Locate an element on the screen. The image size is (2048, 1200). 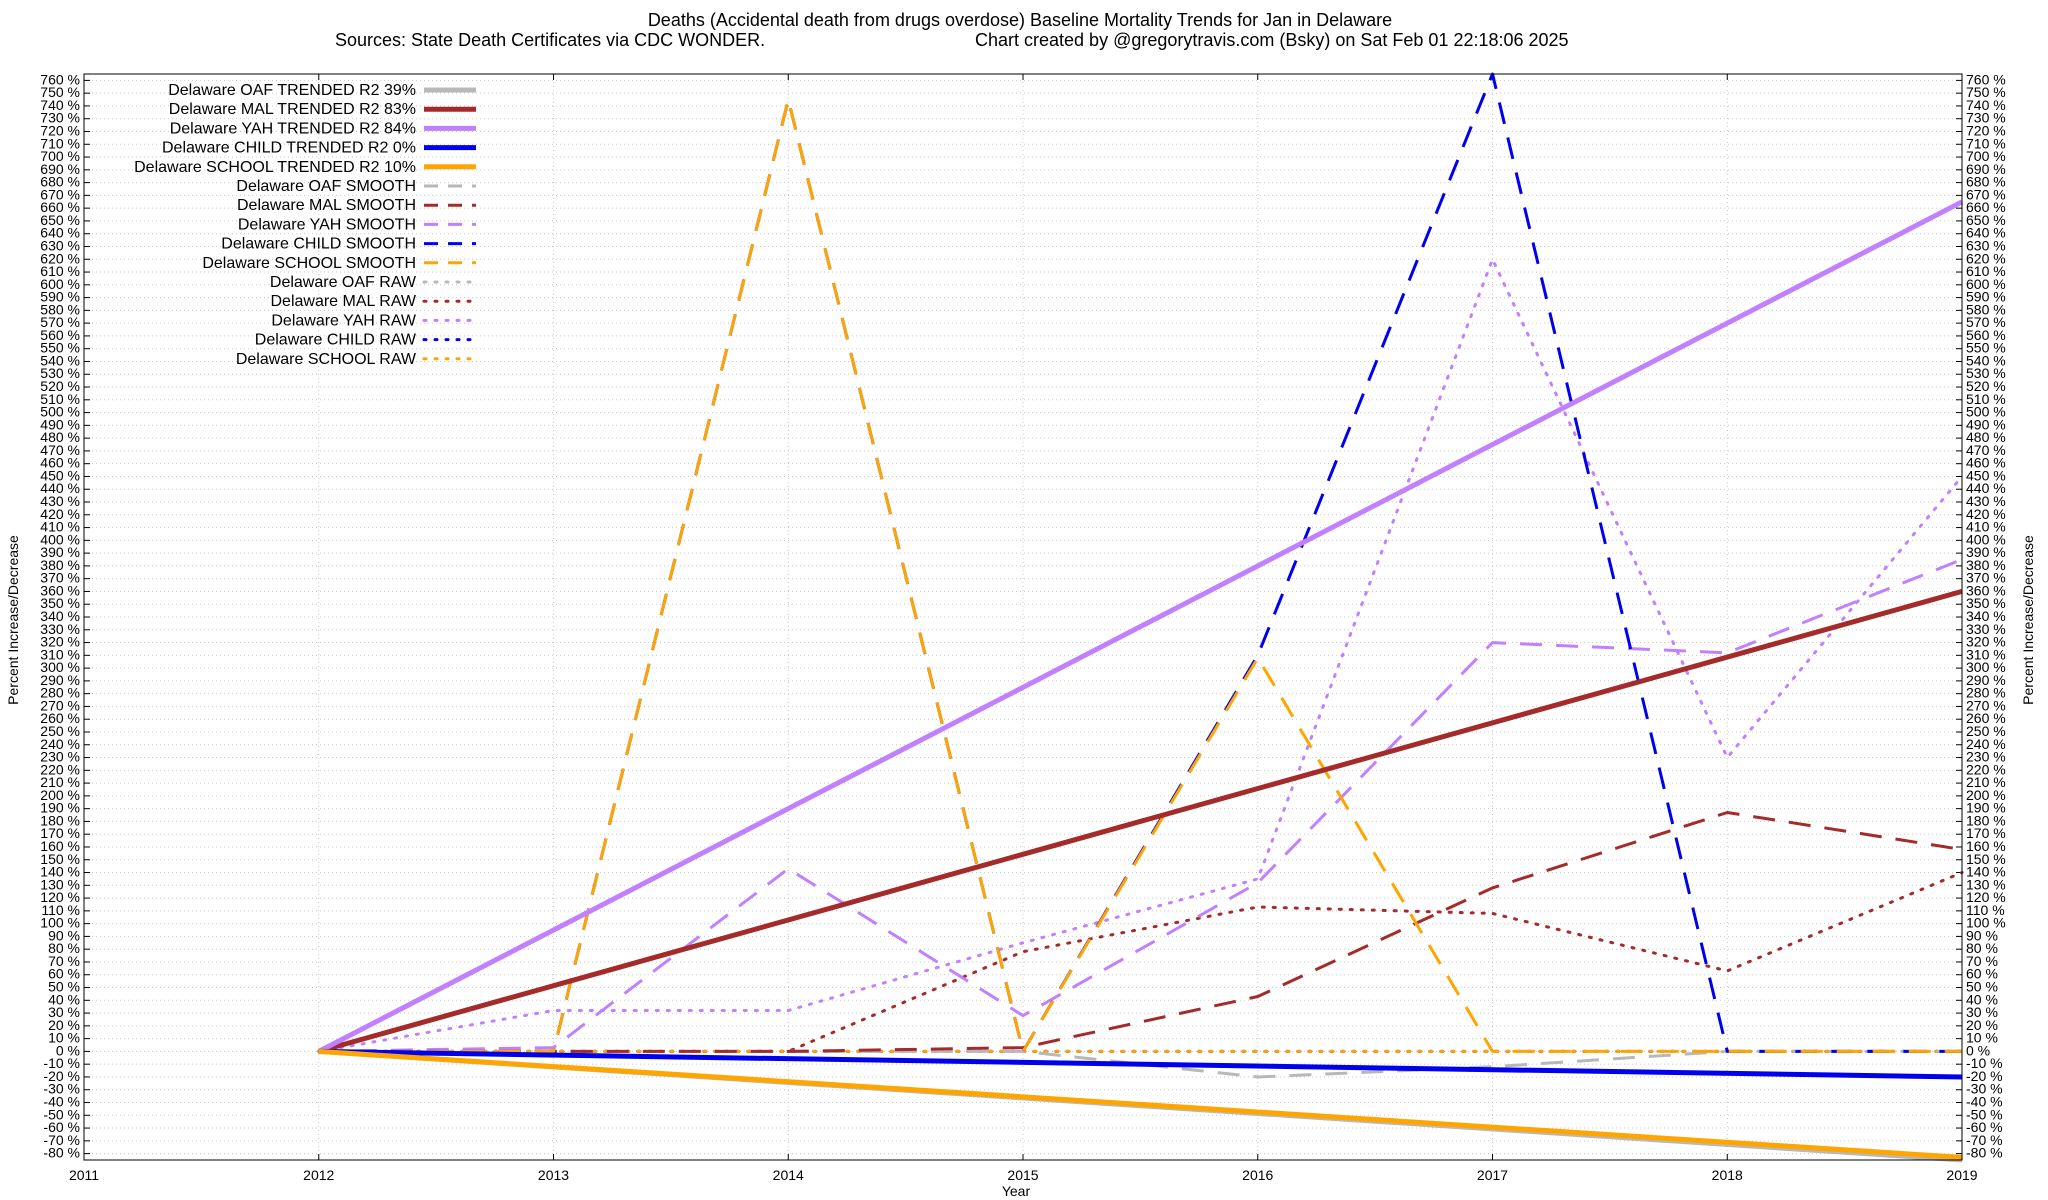
y-tick-label: 570 % is located at coordinates (60, 322).